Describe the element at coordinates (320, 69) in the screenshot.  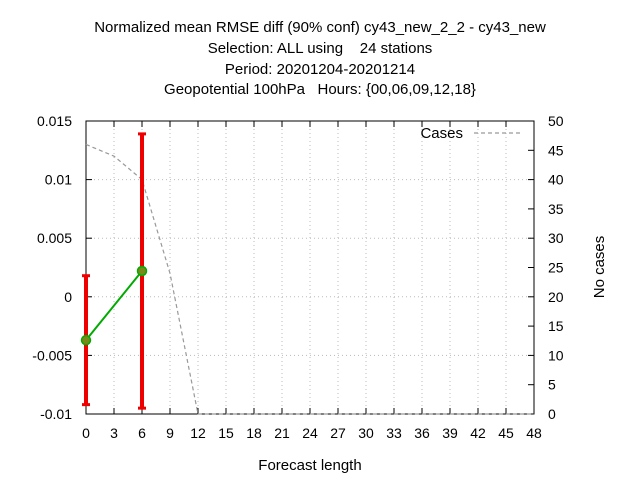
I see `chart-title-line-3: Period: 20201204-20201214` at that location.